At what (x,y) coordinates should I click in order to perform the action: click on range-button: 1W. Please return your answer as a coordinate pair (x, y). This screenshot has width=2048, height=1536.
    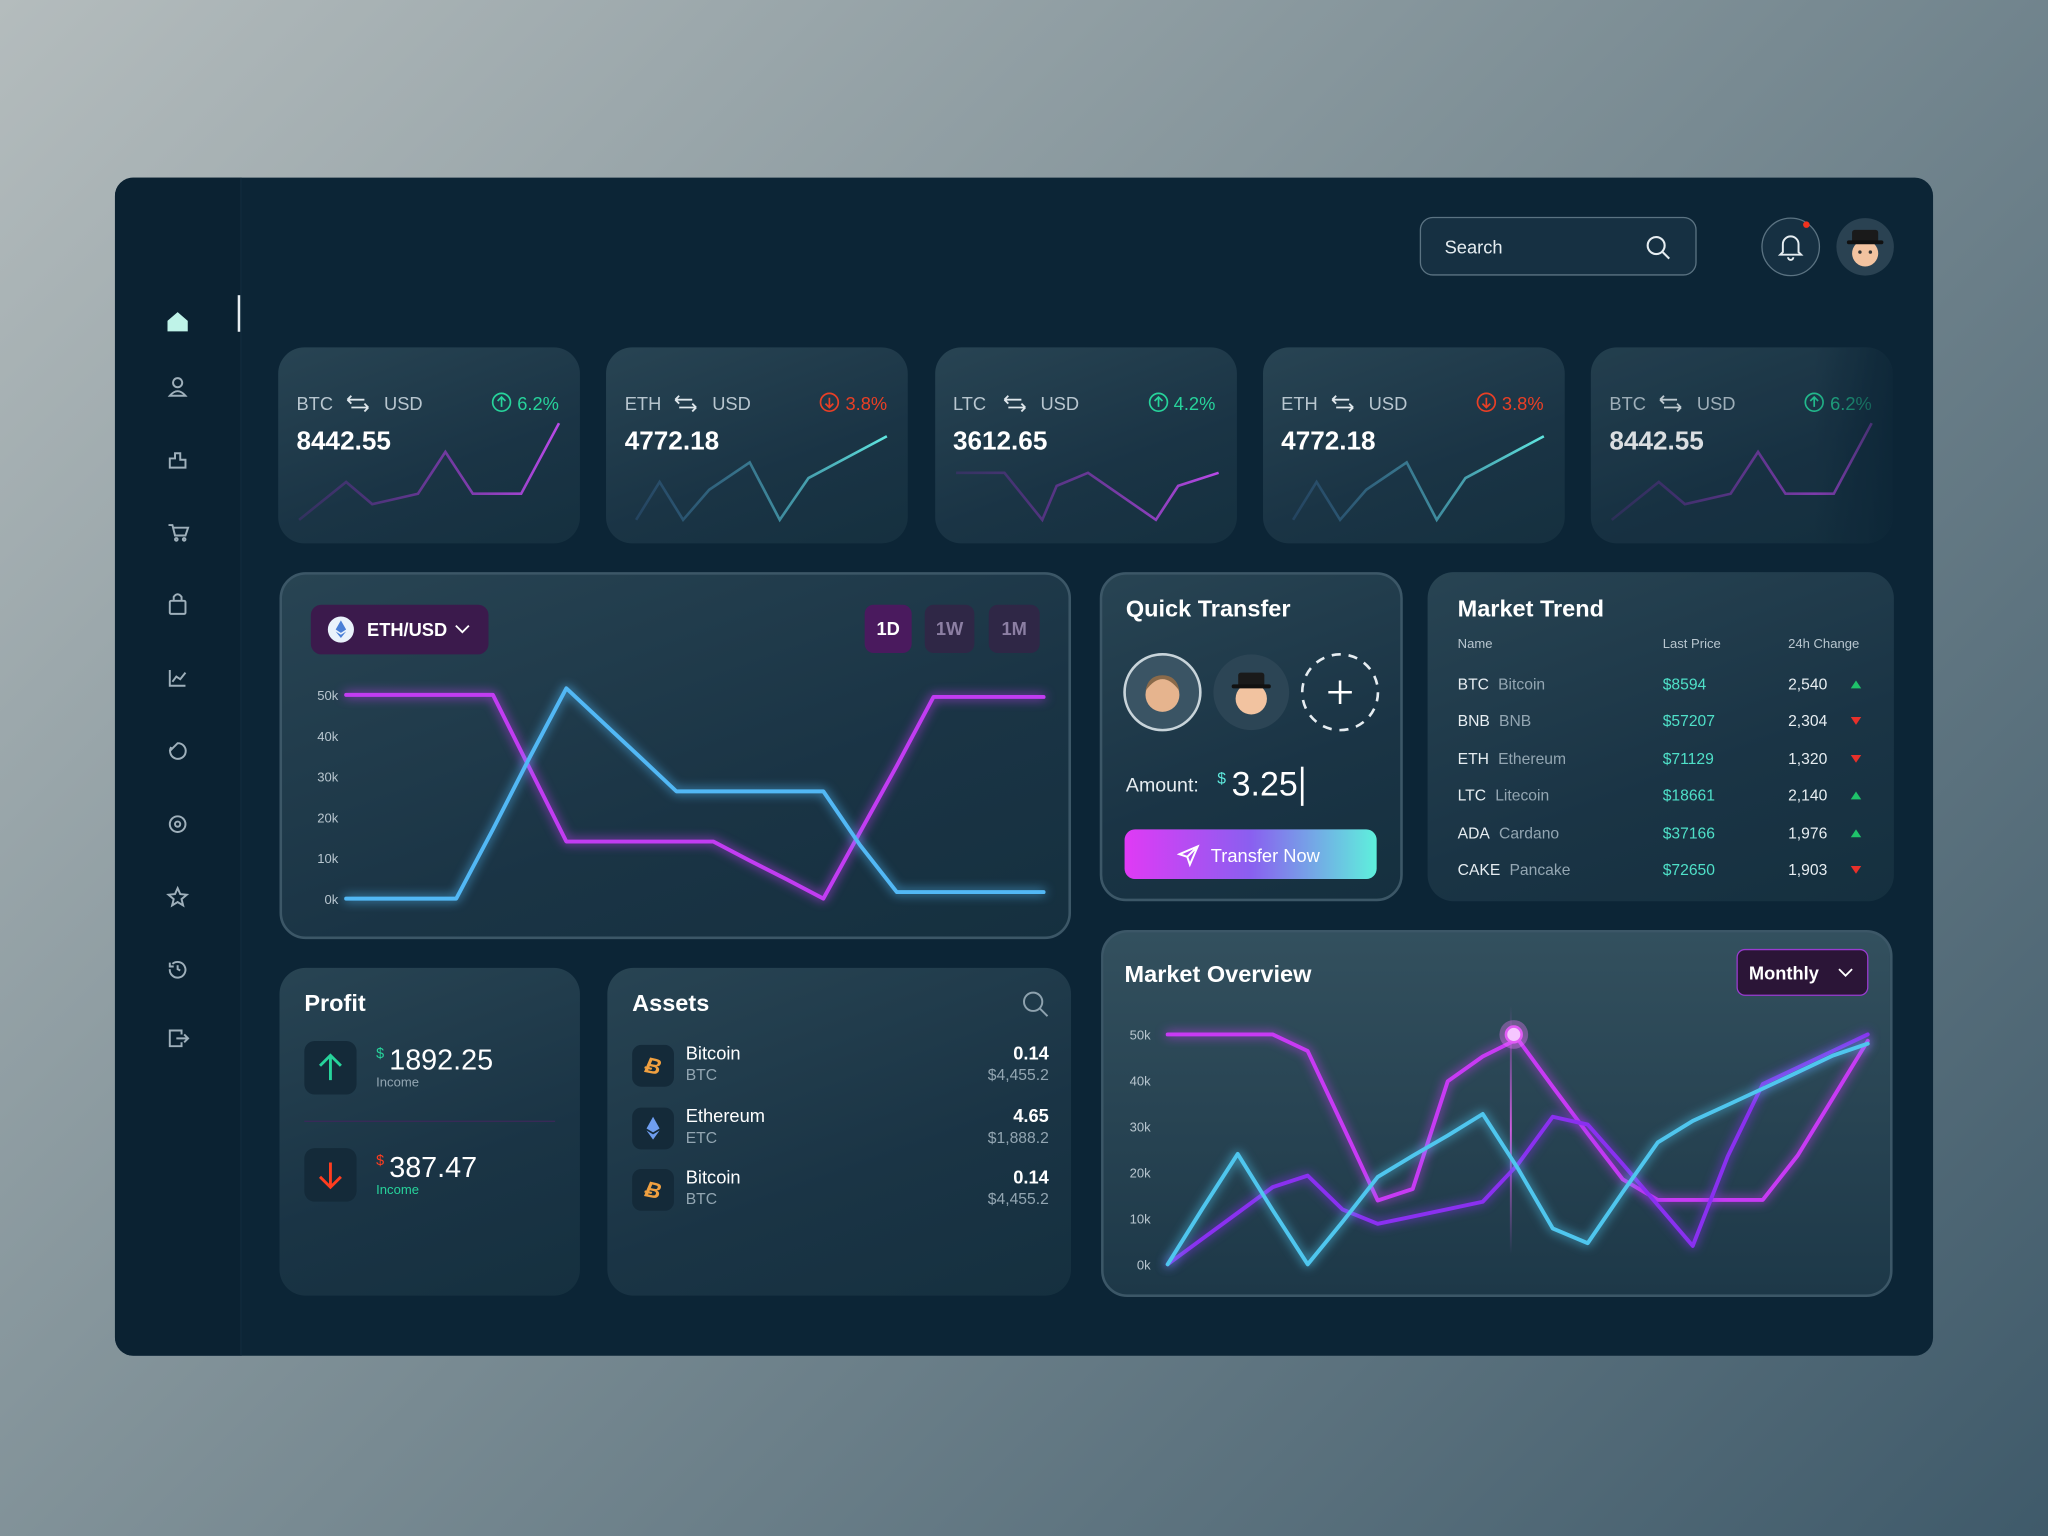
    Looking at the image, I should click on (949, 629).